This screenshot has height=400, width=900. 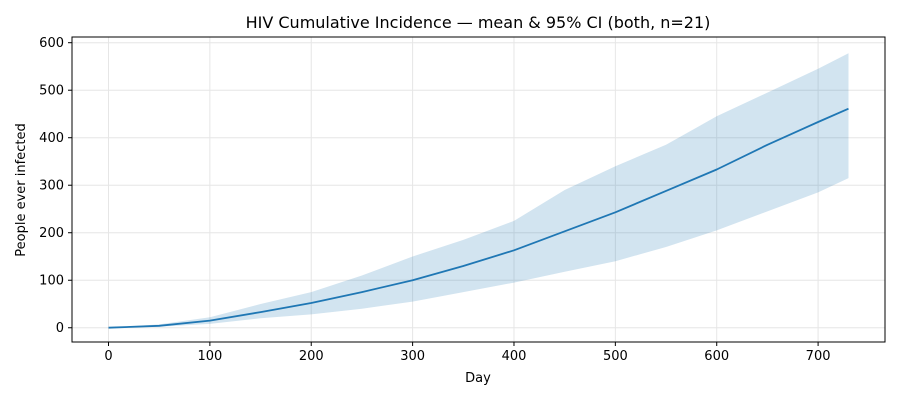 What do you see at coordinates (478, 378) in the screenshot?
I see `x-axis-label: Day` at bounding box center [478, 378].